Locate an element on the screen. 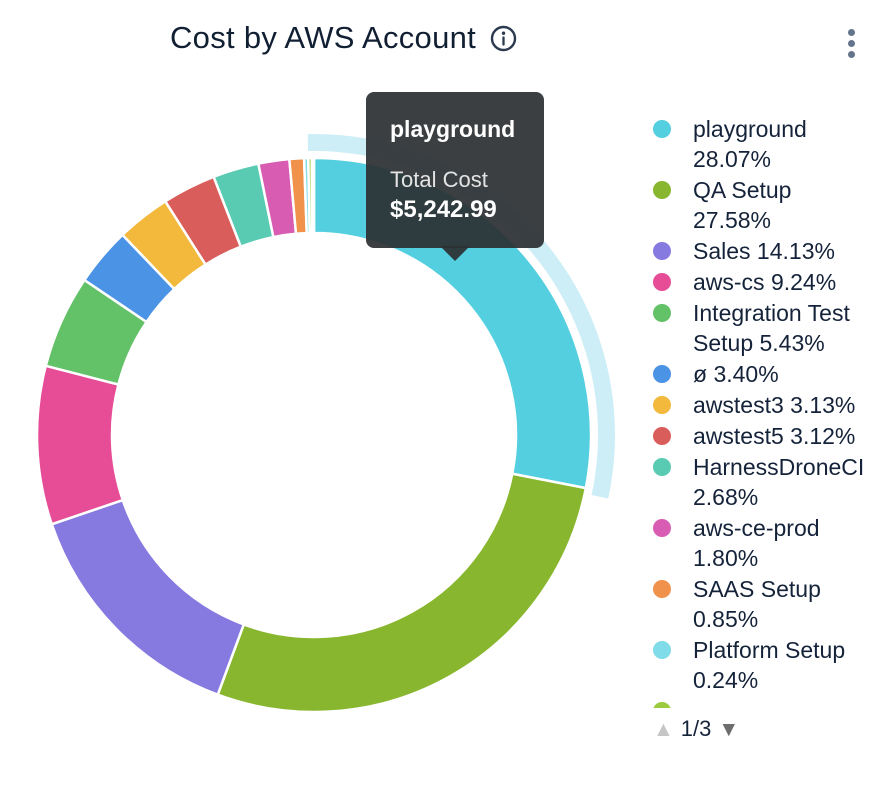  page-title: Cost by AWS Account is located at coordinates (323, 37).